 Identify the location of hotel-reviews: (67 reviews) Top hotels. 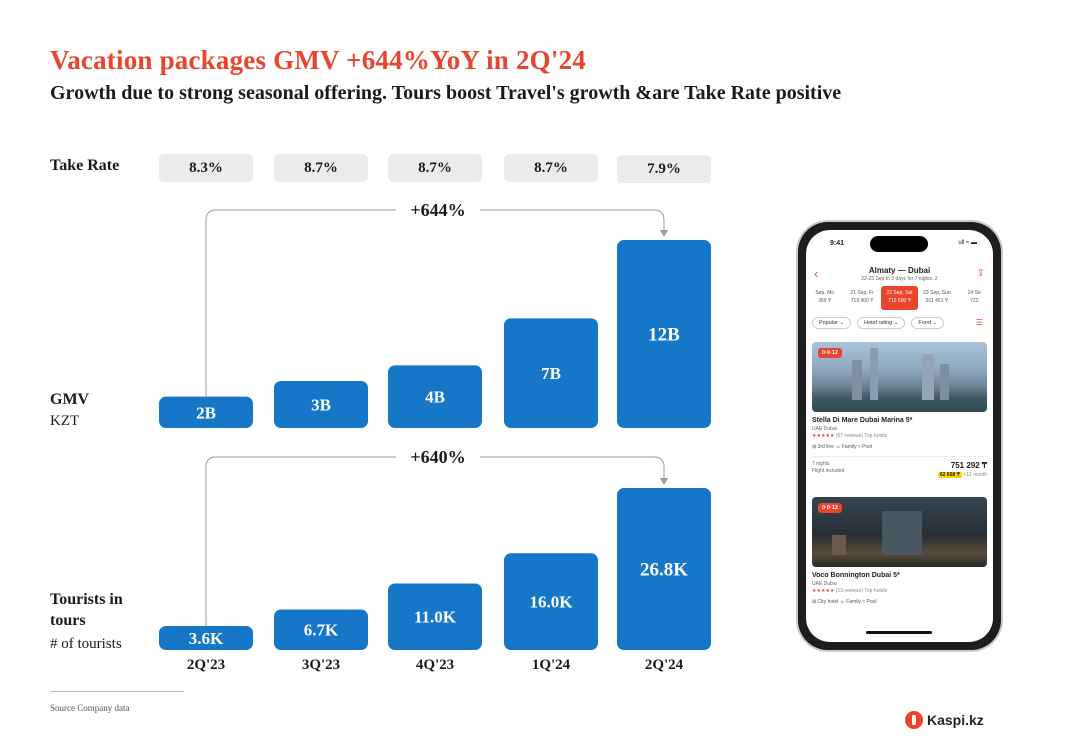
(861, 436).